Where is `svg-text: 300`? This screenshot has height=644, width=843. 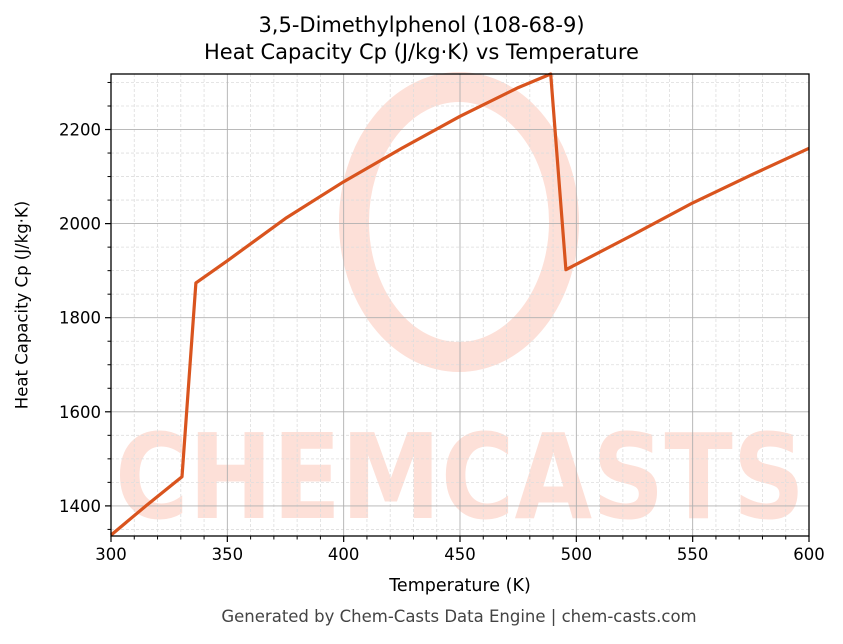 svg-text: 300 is located at coordinates (111, 554).